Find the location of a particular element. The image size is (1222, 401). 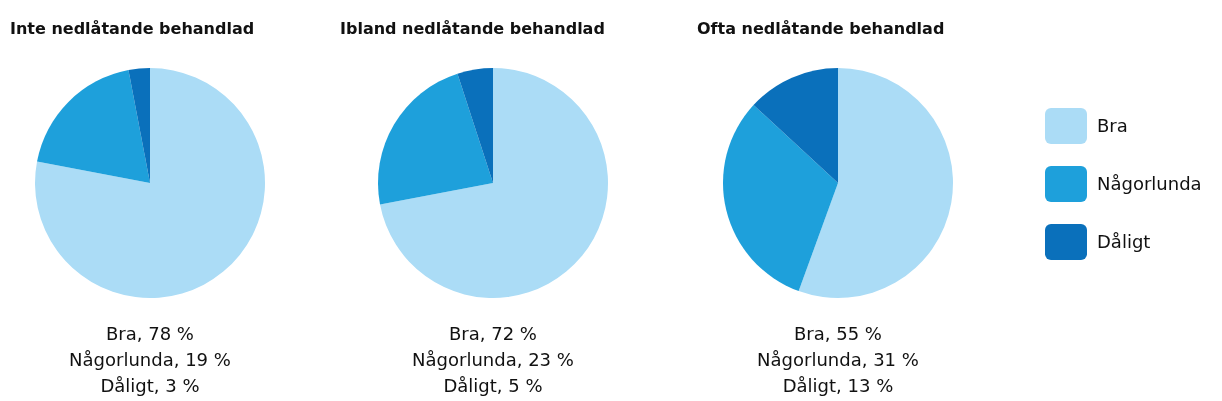

text: Någorlunda, 23 % is located at coordinates (493, 359).